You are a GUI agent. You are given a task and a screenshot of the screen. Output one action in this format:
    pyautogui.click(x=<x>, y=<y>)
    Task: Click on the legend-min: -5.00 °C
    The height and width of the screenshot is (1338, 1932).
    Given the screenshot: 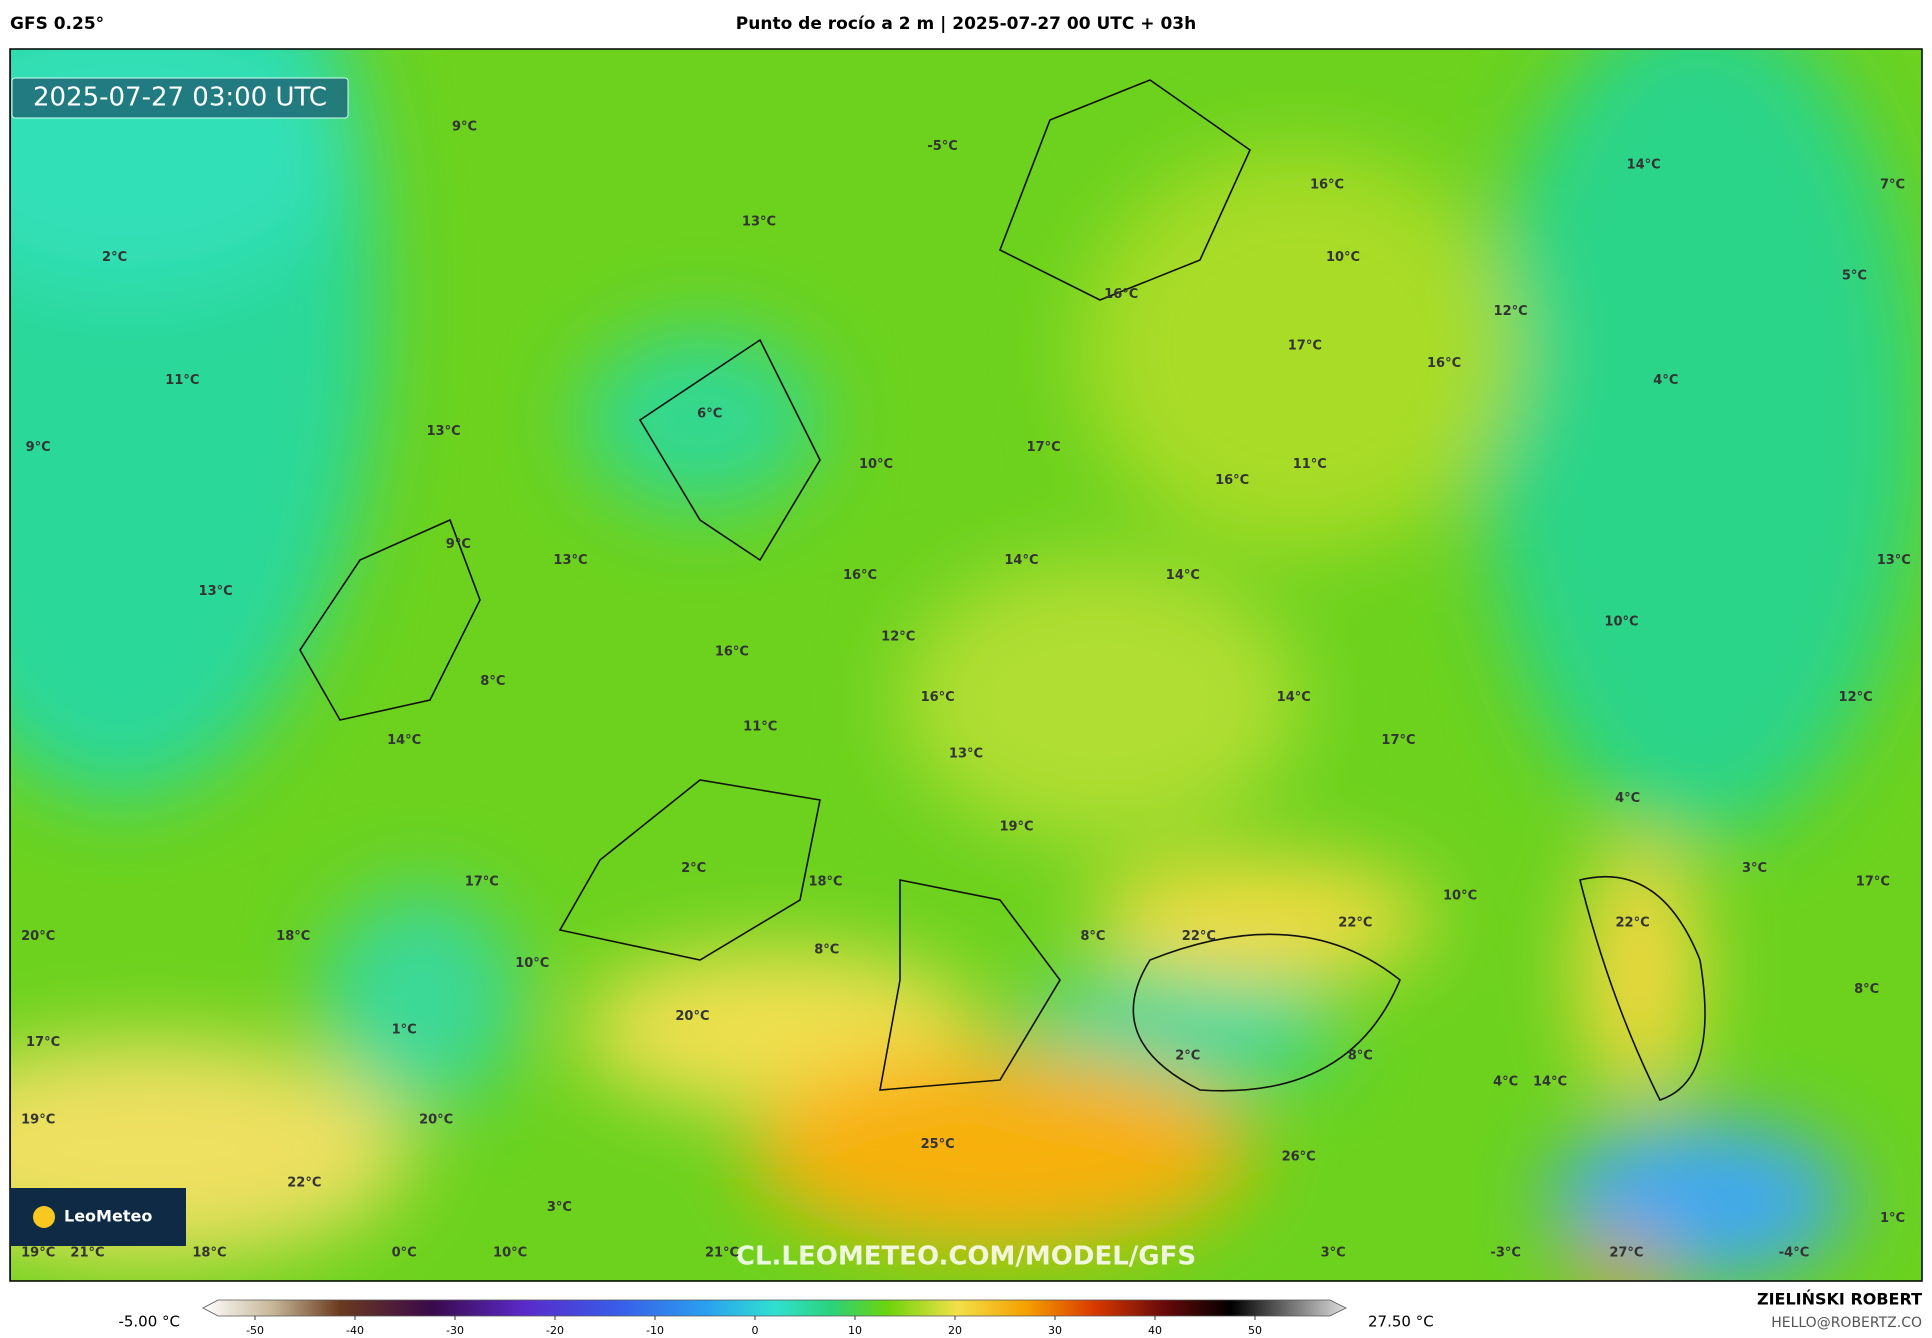 What is the action you would take?
    pyautogui.click(x=149, y=1322)
    